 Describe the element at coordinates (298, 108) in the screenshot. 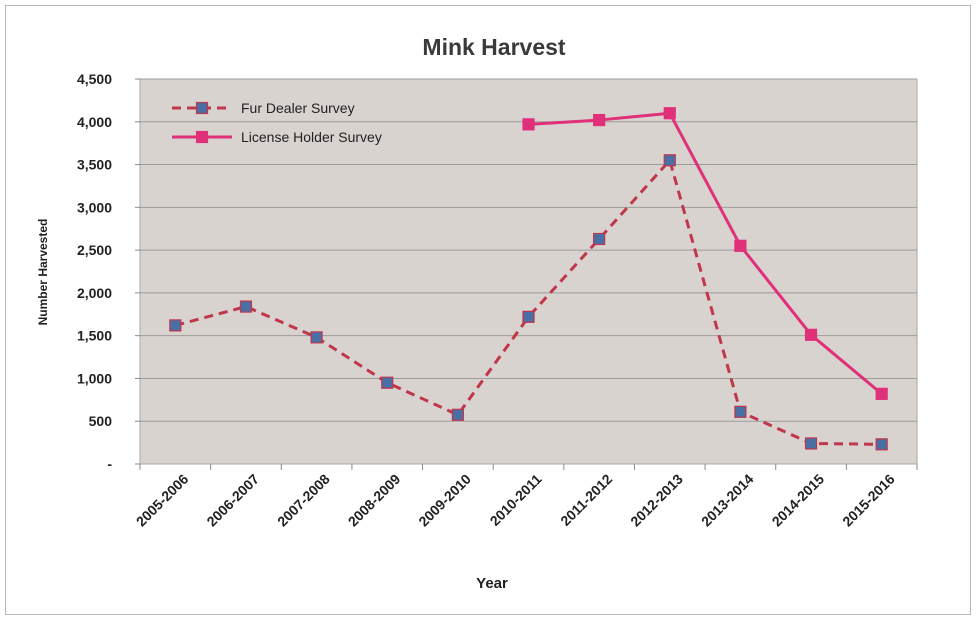

I see `legend-label: Fur Dealer Survey` at that location.